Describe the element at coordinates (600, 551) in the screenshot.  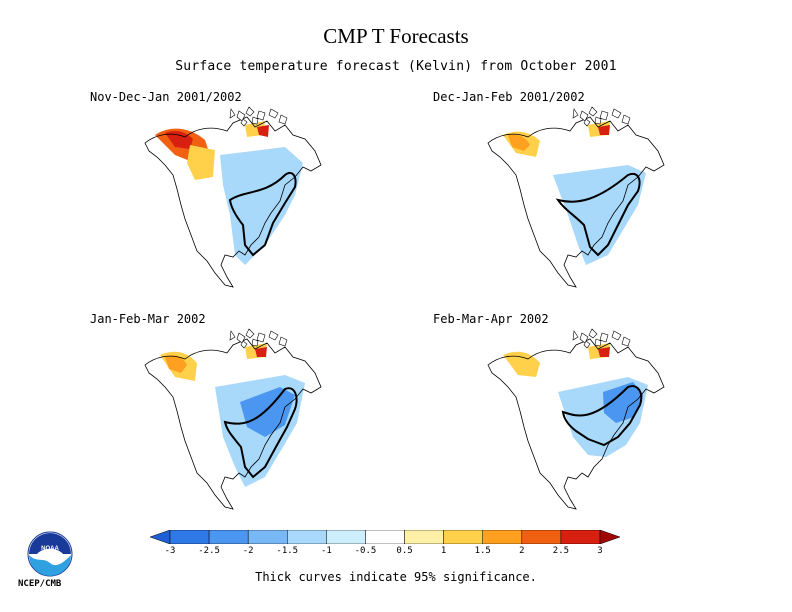
I see `colorbar-tick-label: 3` at that location.